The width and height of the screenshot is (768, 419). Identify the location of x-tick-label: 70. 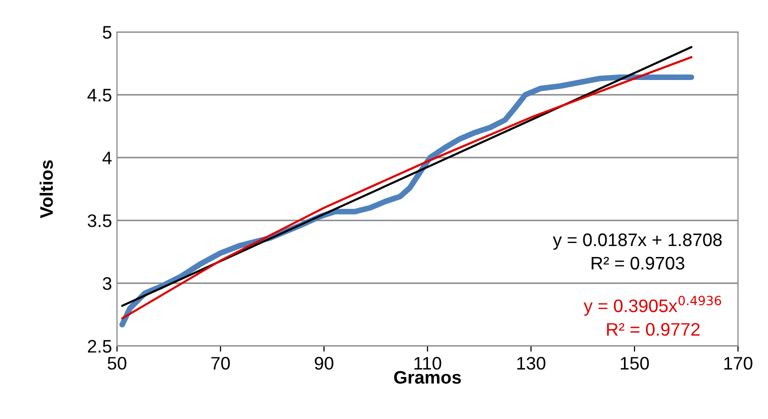
(220, 363).